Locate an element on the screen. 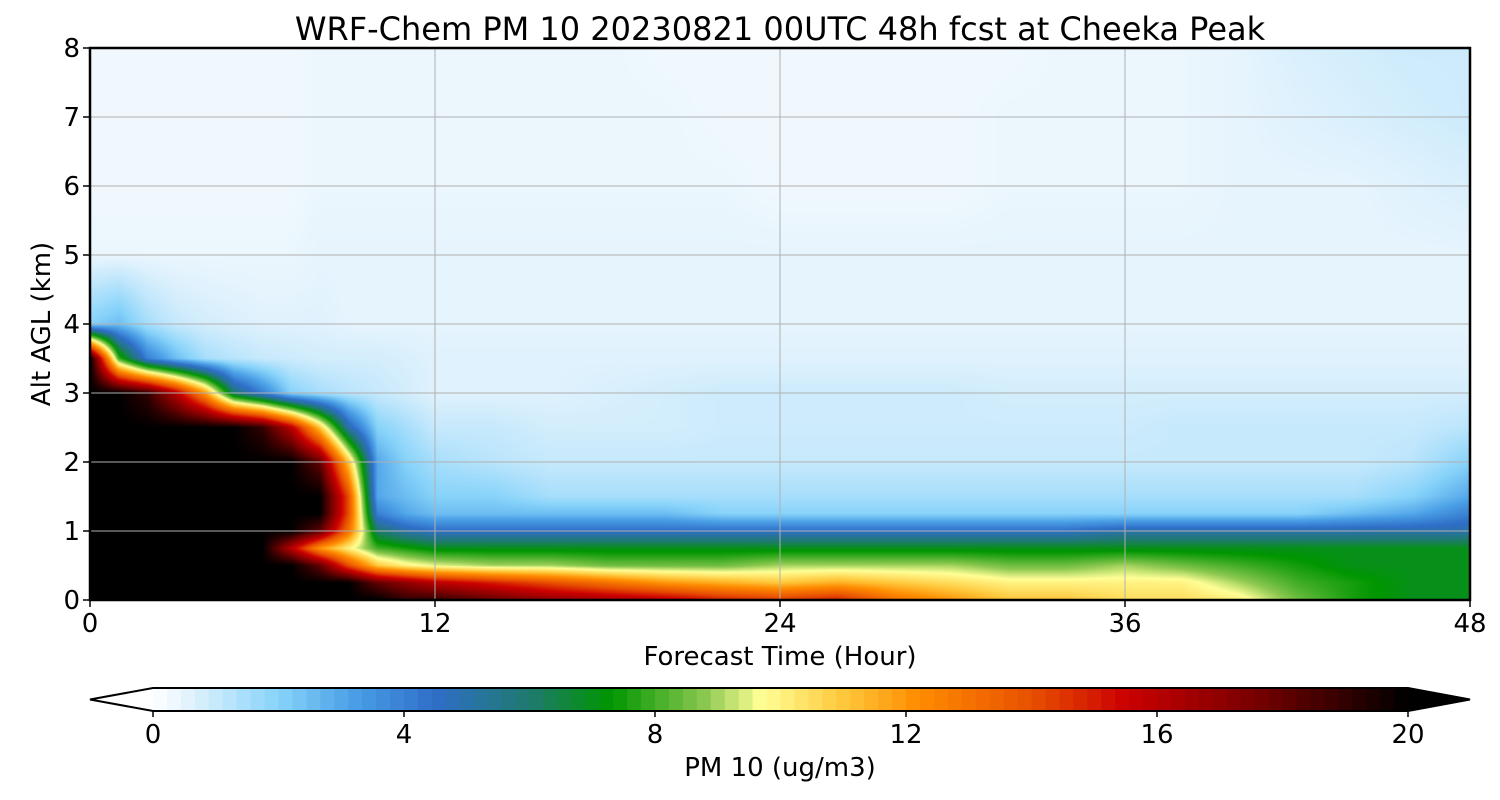 The width and height of the screenshot is (1500, 800). y-tick-label: 2 is located at coordinates (71, 463).